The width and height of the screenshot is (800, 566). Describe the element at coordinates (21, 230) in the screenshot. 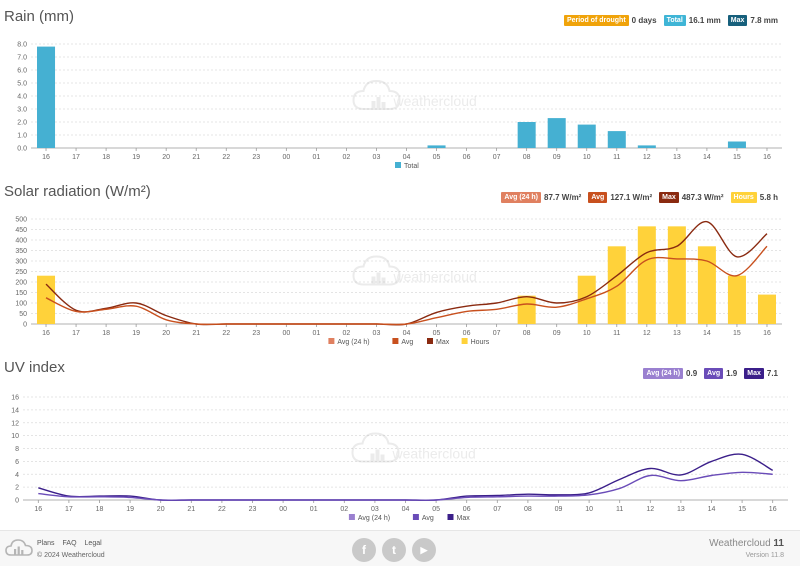

I see `solar-ytick-label: 450` at that location.